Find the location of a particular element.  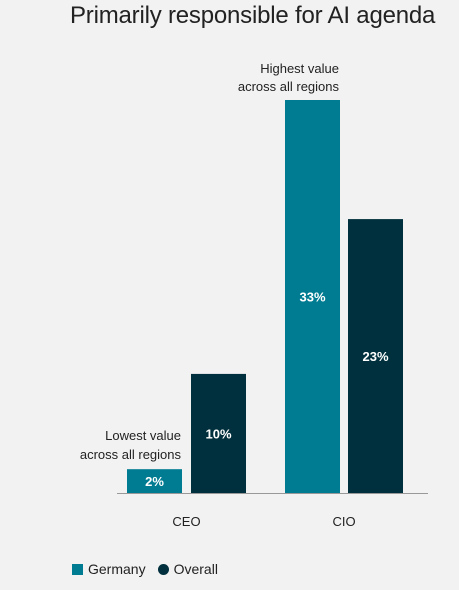

legend-item-germany: Germany is located at coordinates (109, 569).